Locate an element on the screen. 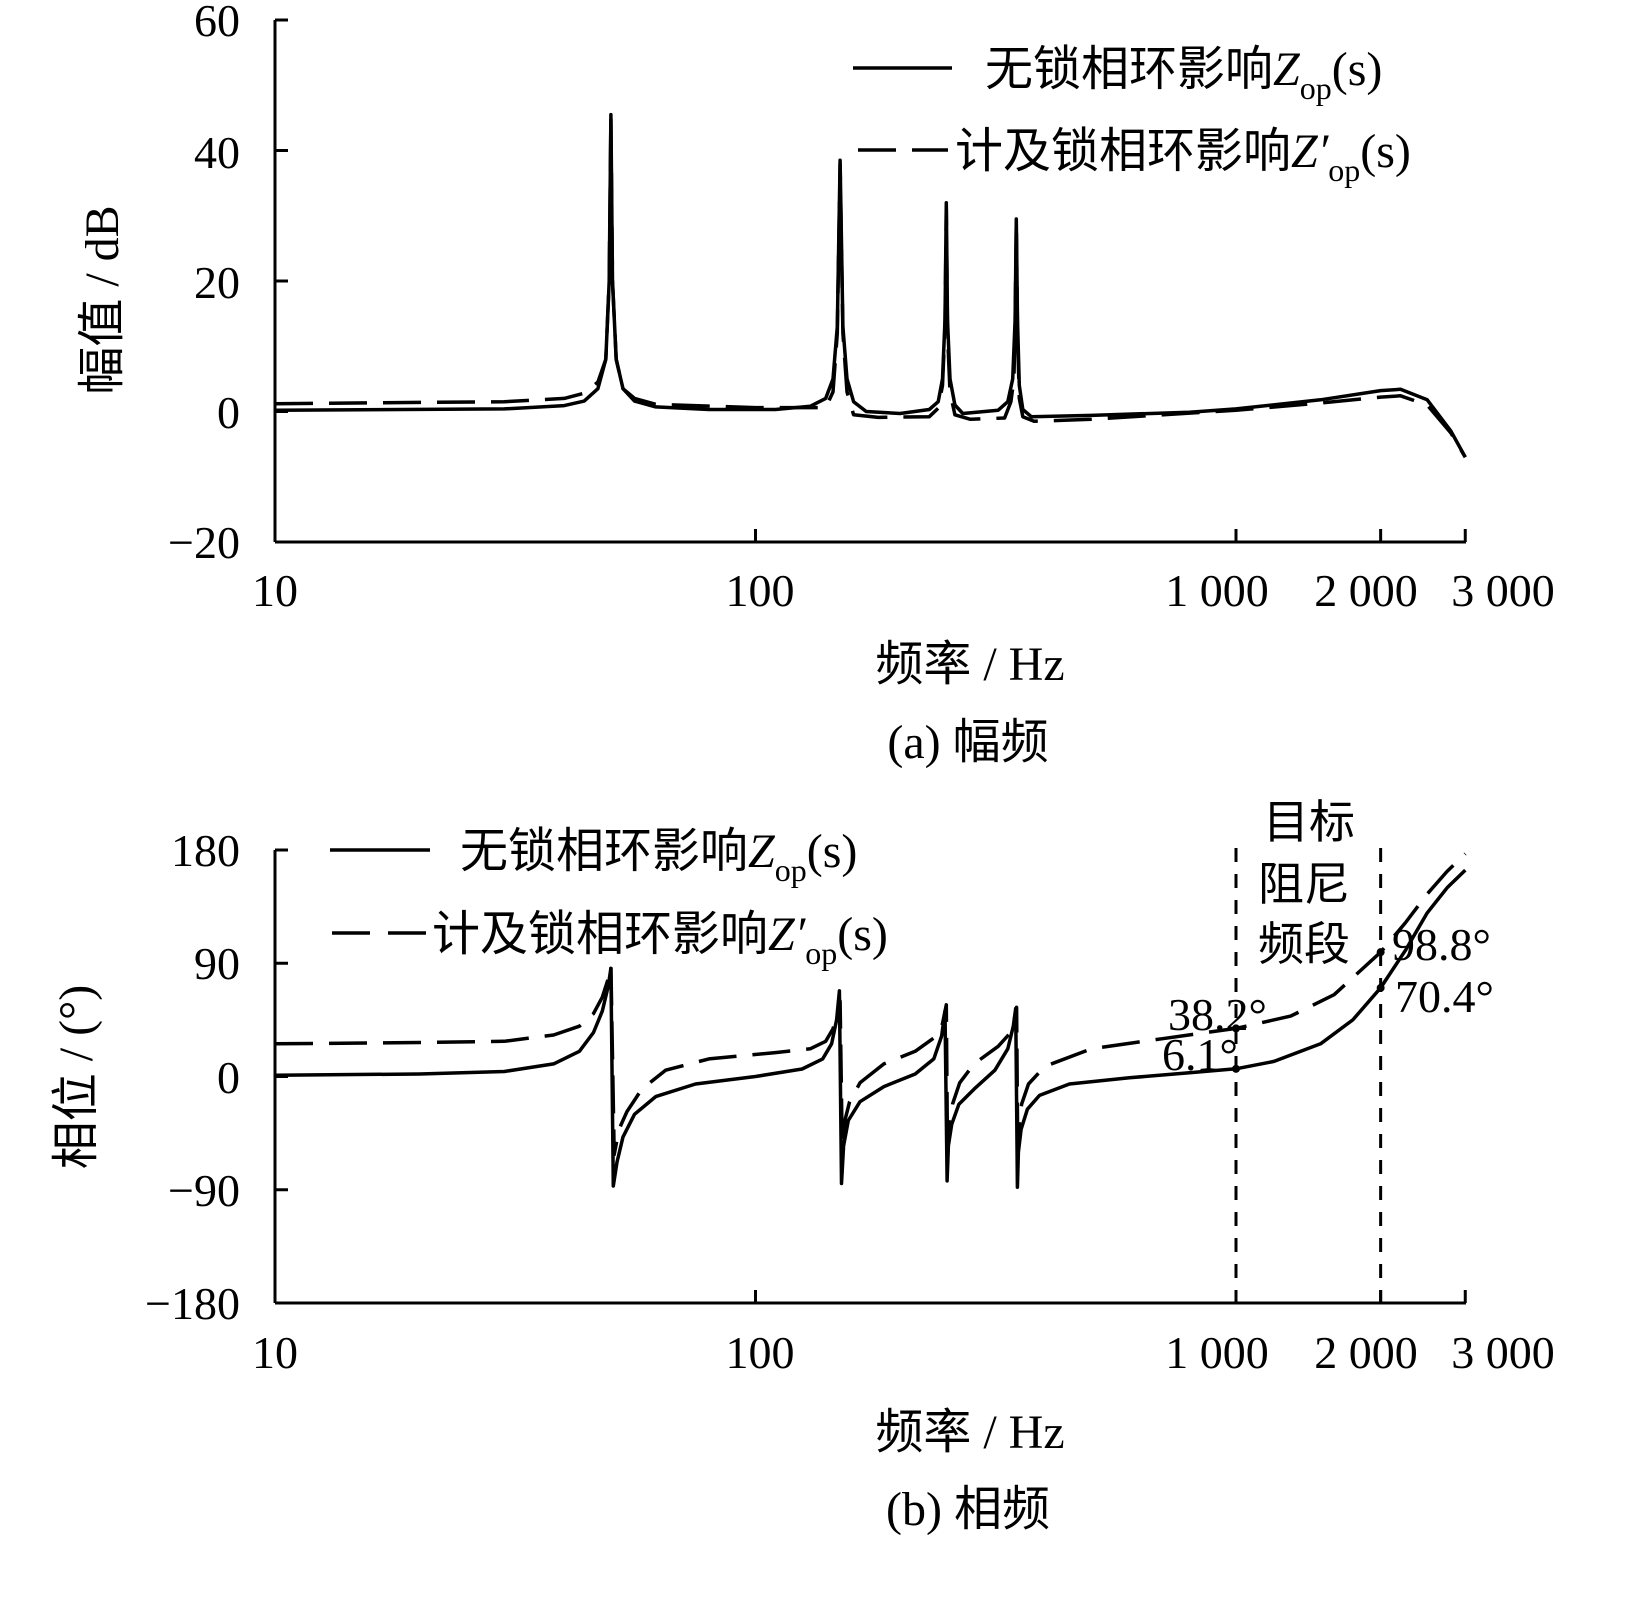 Image resolution: width=1628 pixels, height=1612 pixels. y-tick-label: 20 is located at coordinates (217, 282).